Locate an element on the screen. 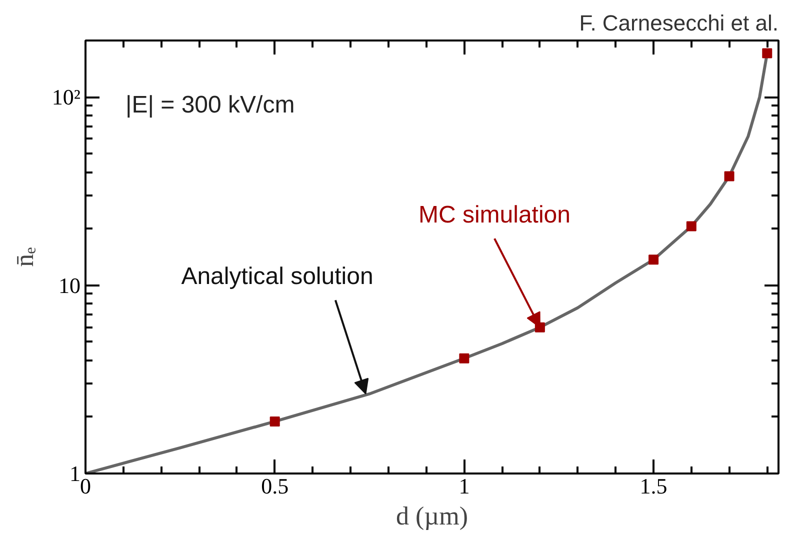 The height and width of the screenshot is (548, 803). y-tick-label: 10 is located at coordinates (69, 285).